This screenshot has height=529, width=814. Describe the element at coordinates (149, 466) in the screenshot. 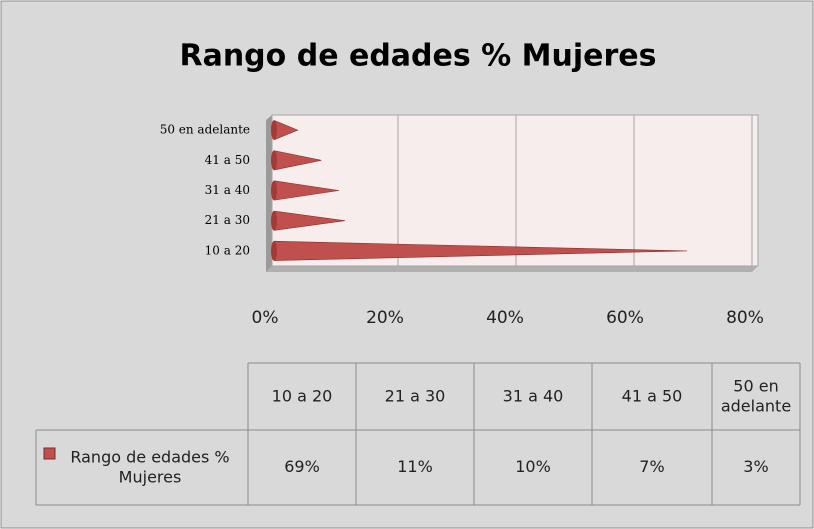

I see `legend-label: Rango de edades % Mujeres` at that location.